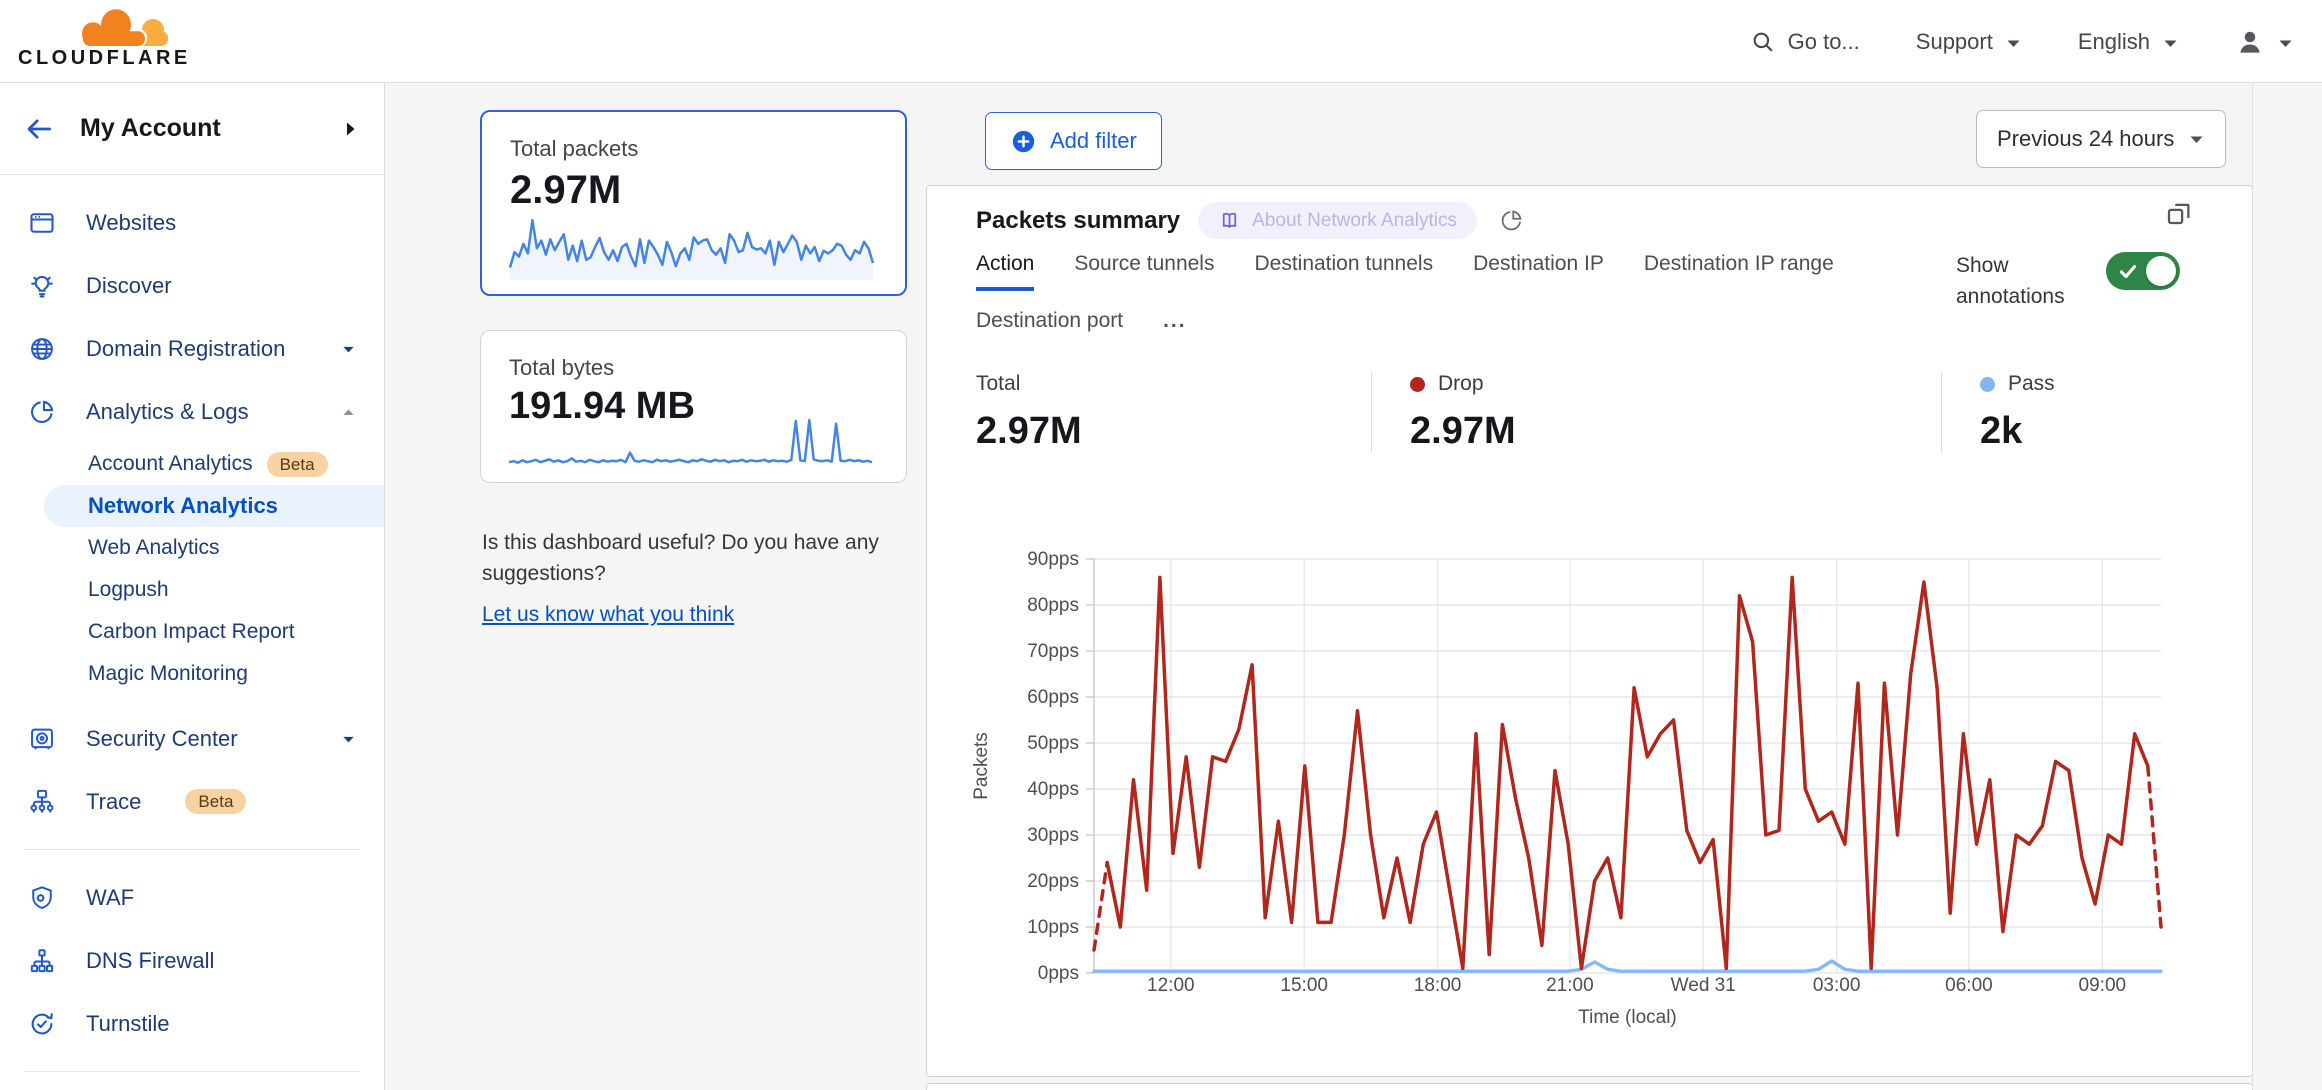 This screenshot has width=2322, height=1090. Describe the element at coordinates (2143, 271) in the screenshot. I see `annotations-toggle` at that location.